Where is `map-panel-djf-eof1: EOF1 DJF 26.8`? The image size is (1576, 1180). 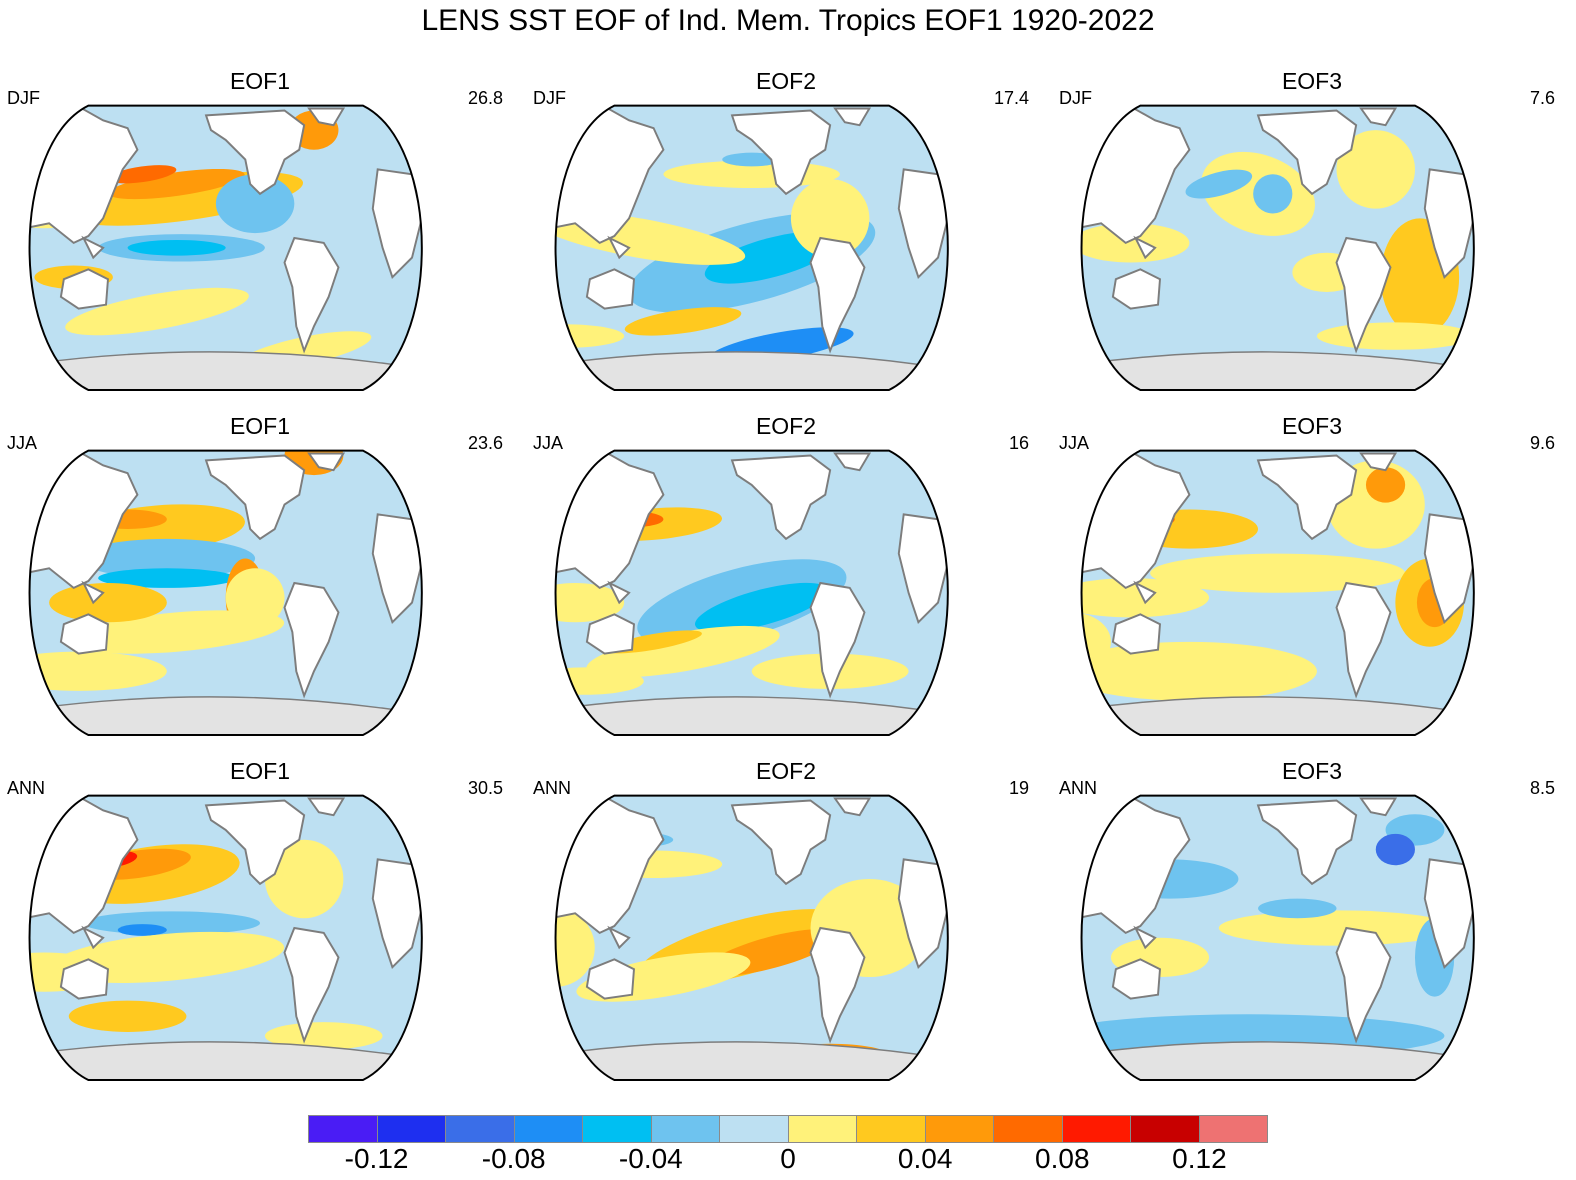
map-panel-djf-eof1: EOF1 DJF 26.8 is located at coordinates (260, 238).